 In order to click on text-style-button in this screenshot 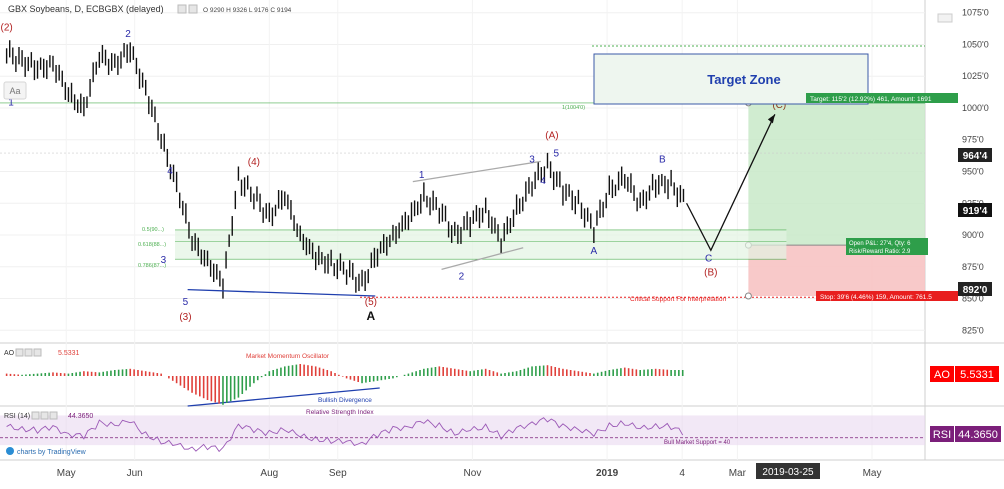, I will do `click(15, 90)`.